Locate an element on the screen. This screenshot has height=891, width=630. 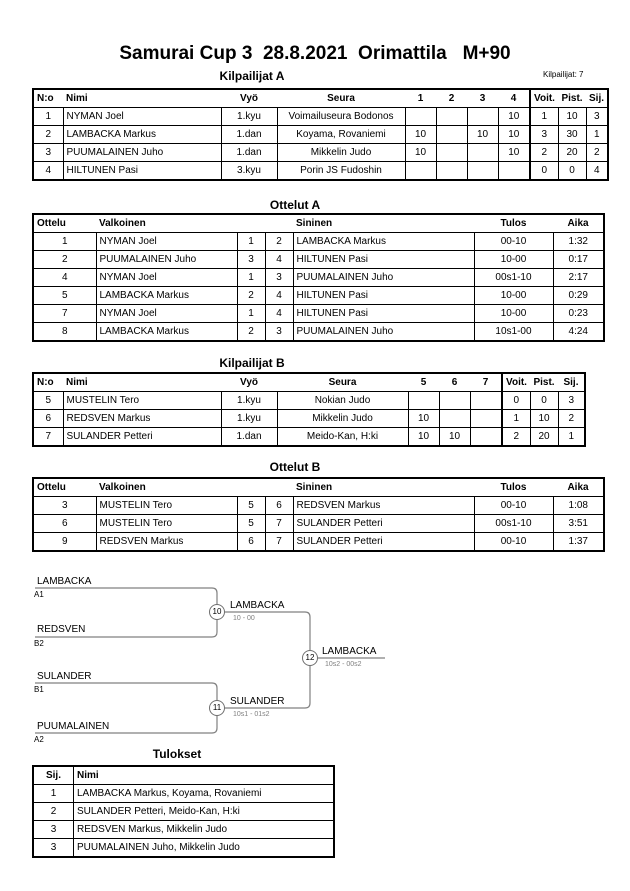
table-cell: 8 is located at coordinates (64, 332).